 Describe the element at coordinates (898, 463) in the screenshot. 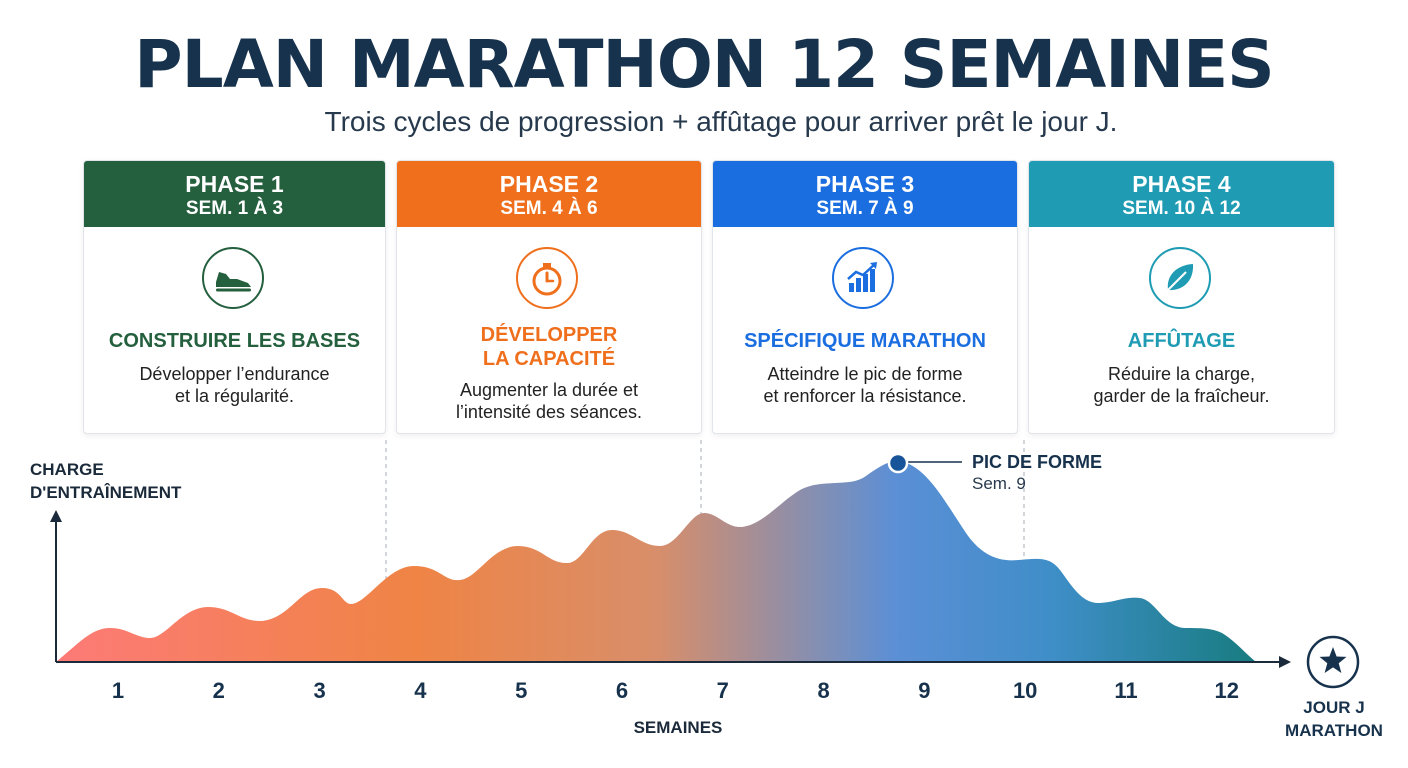

I see `peak-marker` at that location.